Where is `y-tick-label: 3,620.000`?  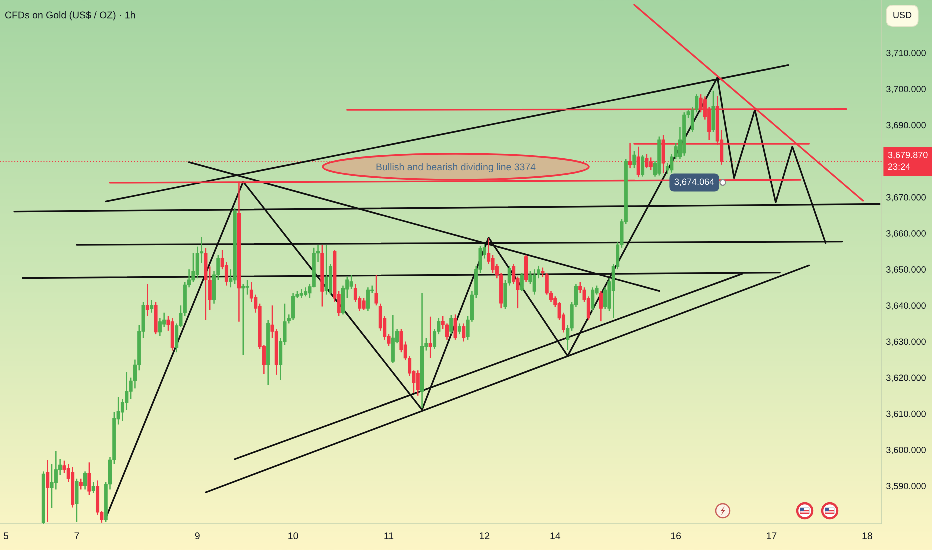 y-tick-label: 3,620.000 is located at coordinates (906, 378).